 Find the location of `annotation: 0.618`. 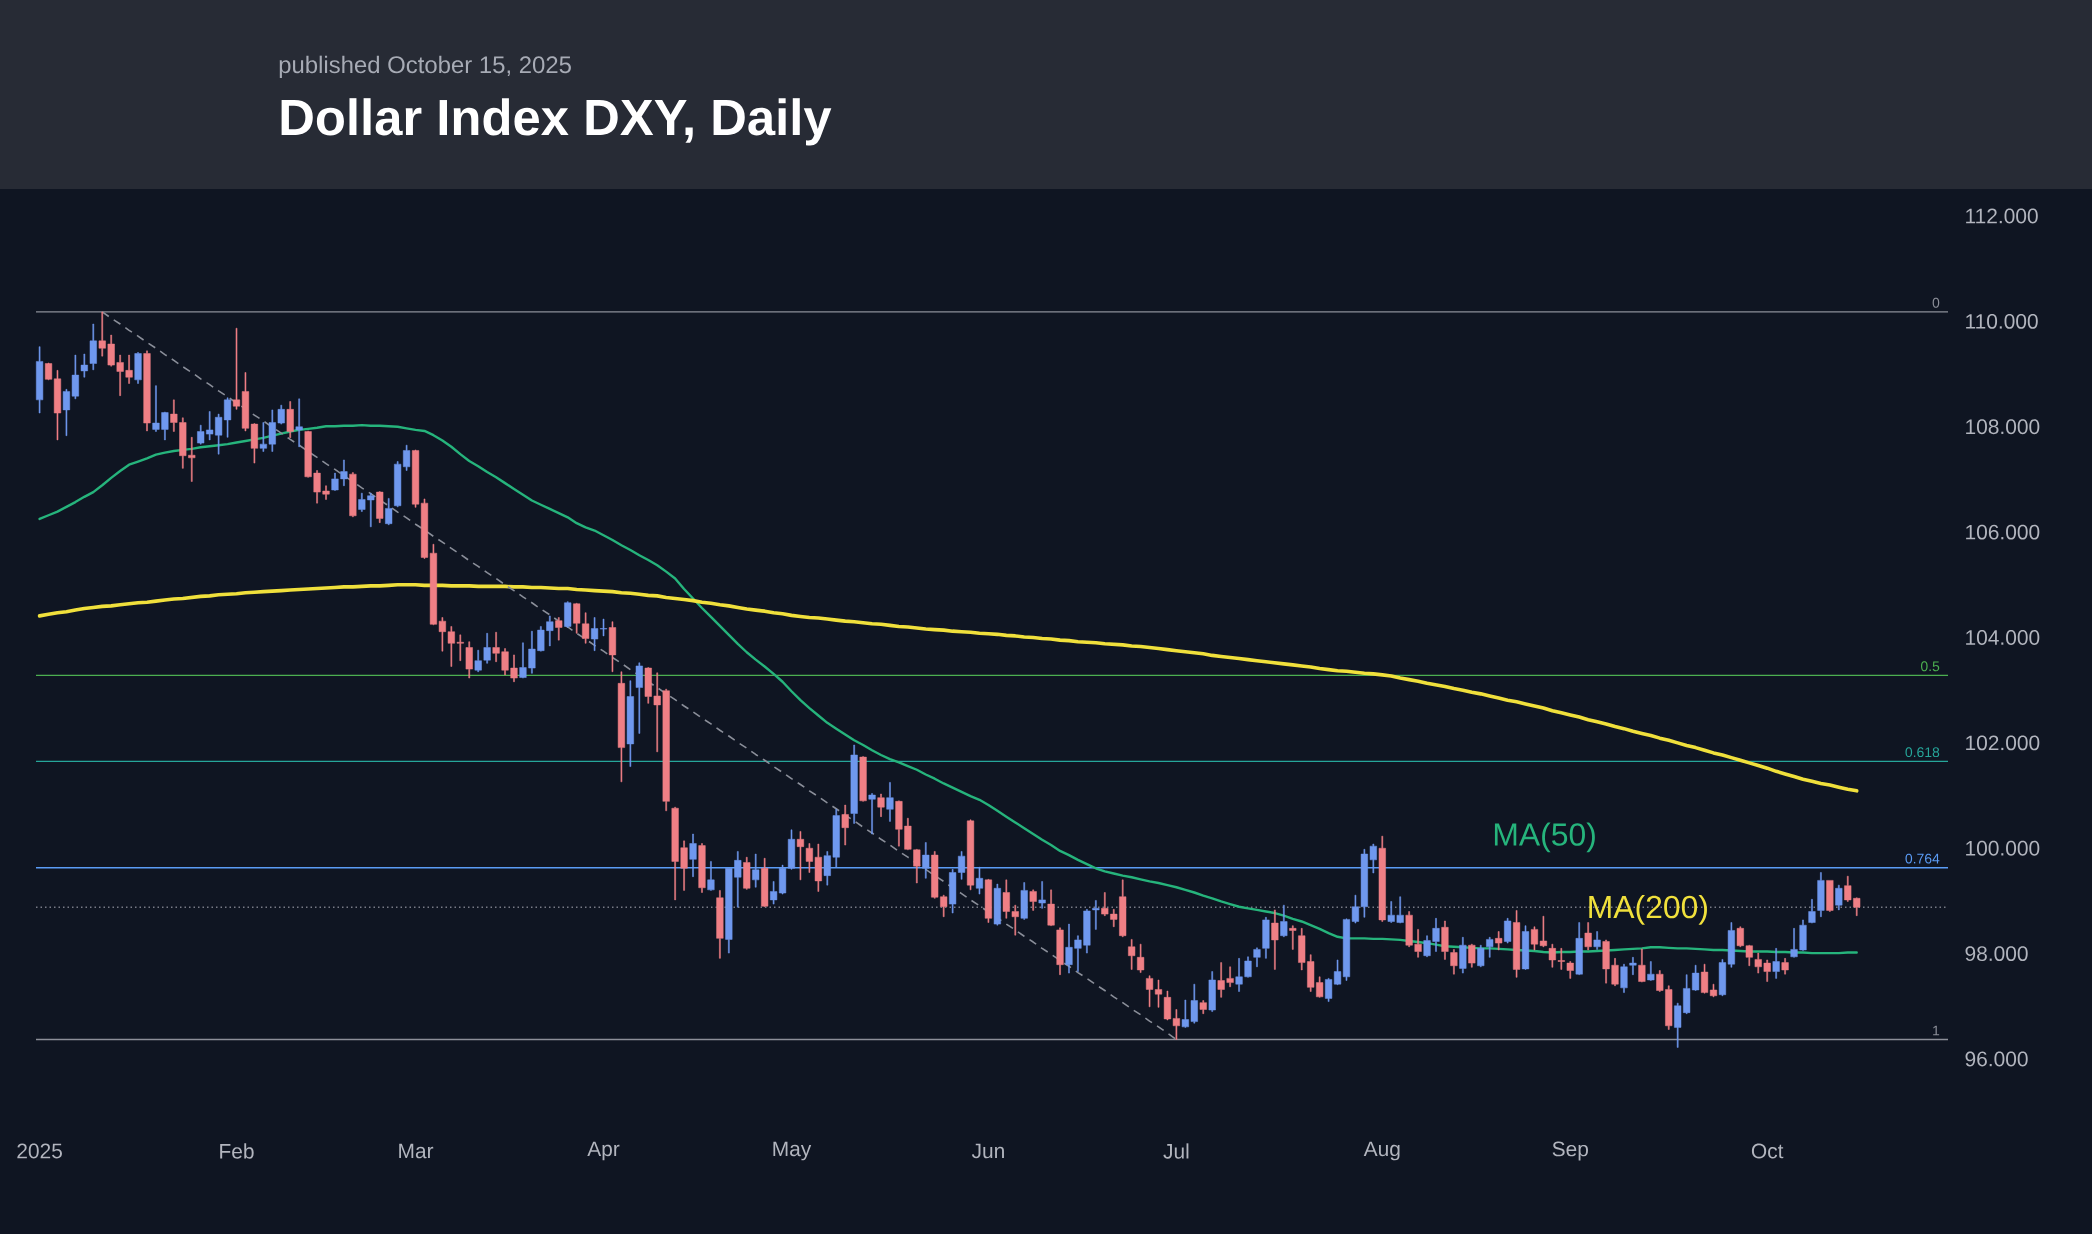

annotation: 0.618 is located at coordinates (1922, 752).